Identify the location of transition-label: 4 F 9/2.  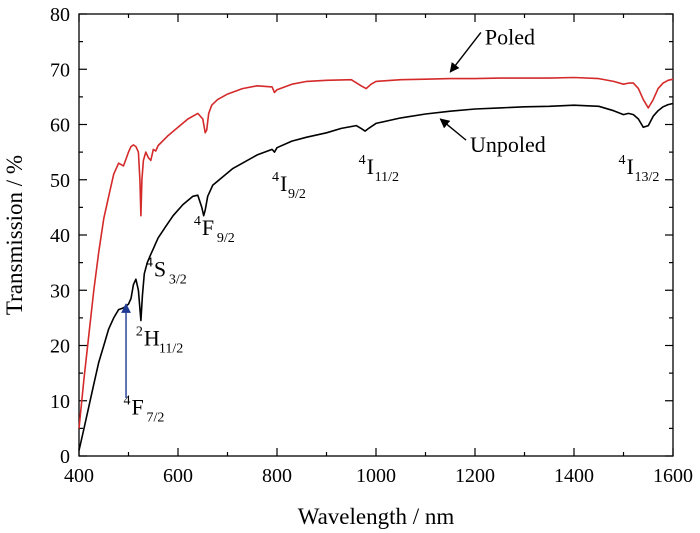
(214, 230).